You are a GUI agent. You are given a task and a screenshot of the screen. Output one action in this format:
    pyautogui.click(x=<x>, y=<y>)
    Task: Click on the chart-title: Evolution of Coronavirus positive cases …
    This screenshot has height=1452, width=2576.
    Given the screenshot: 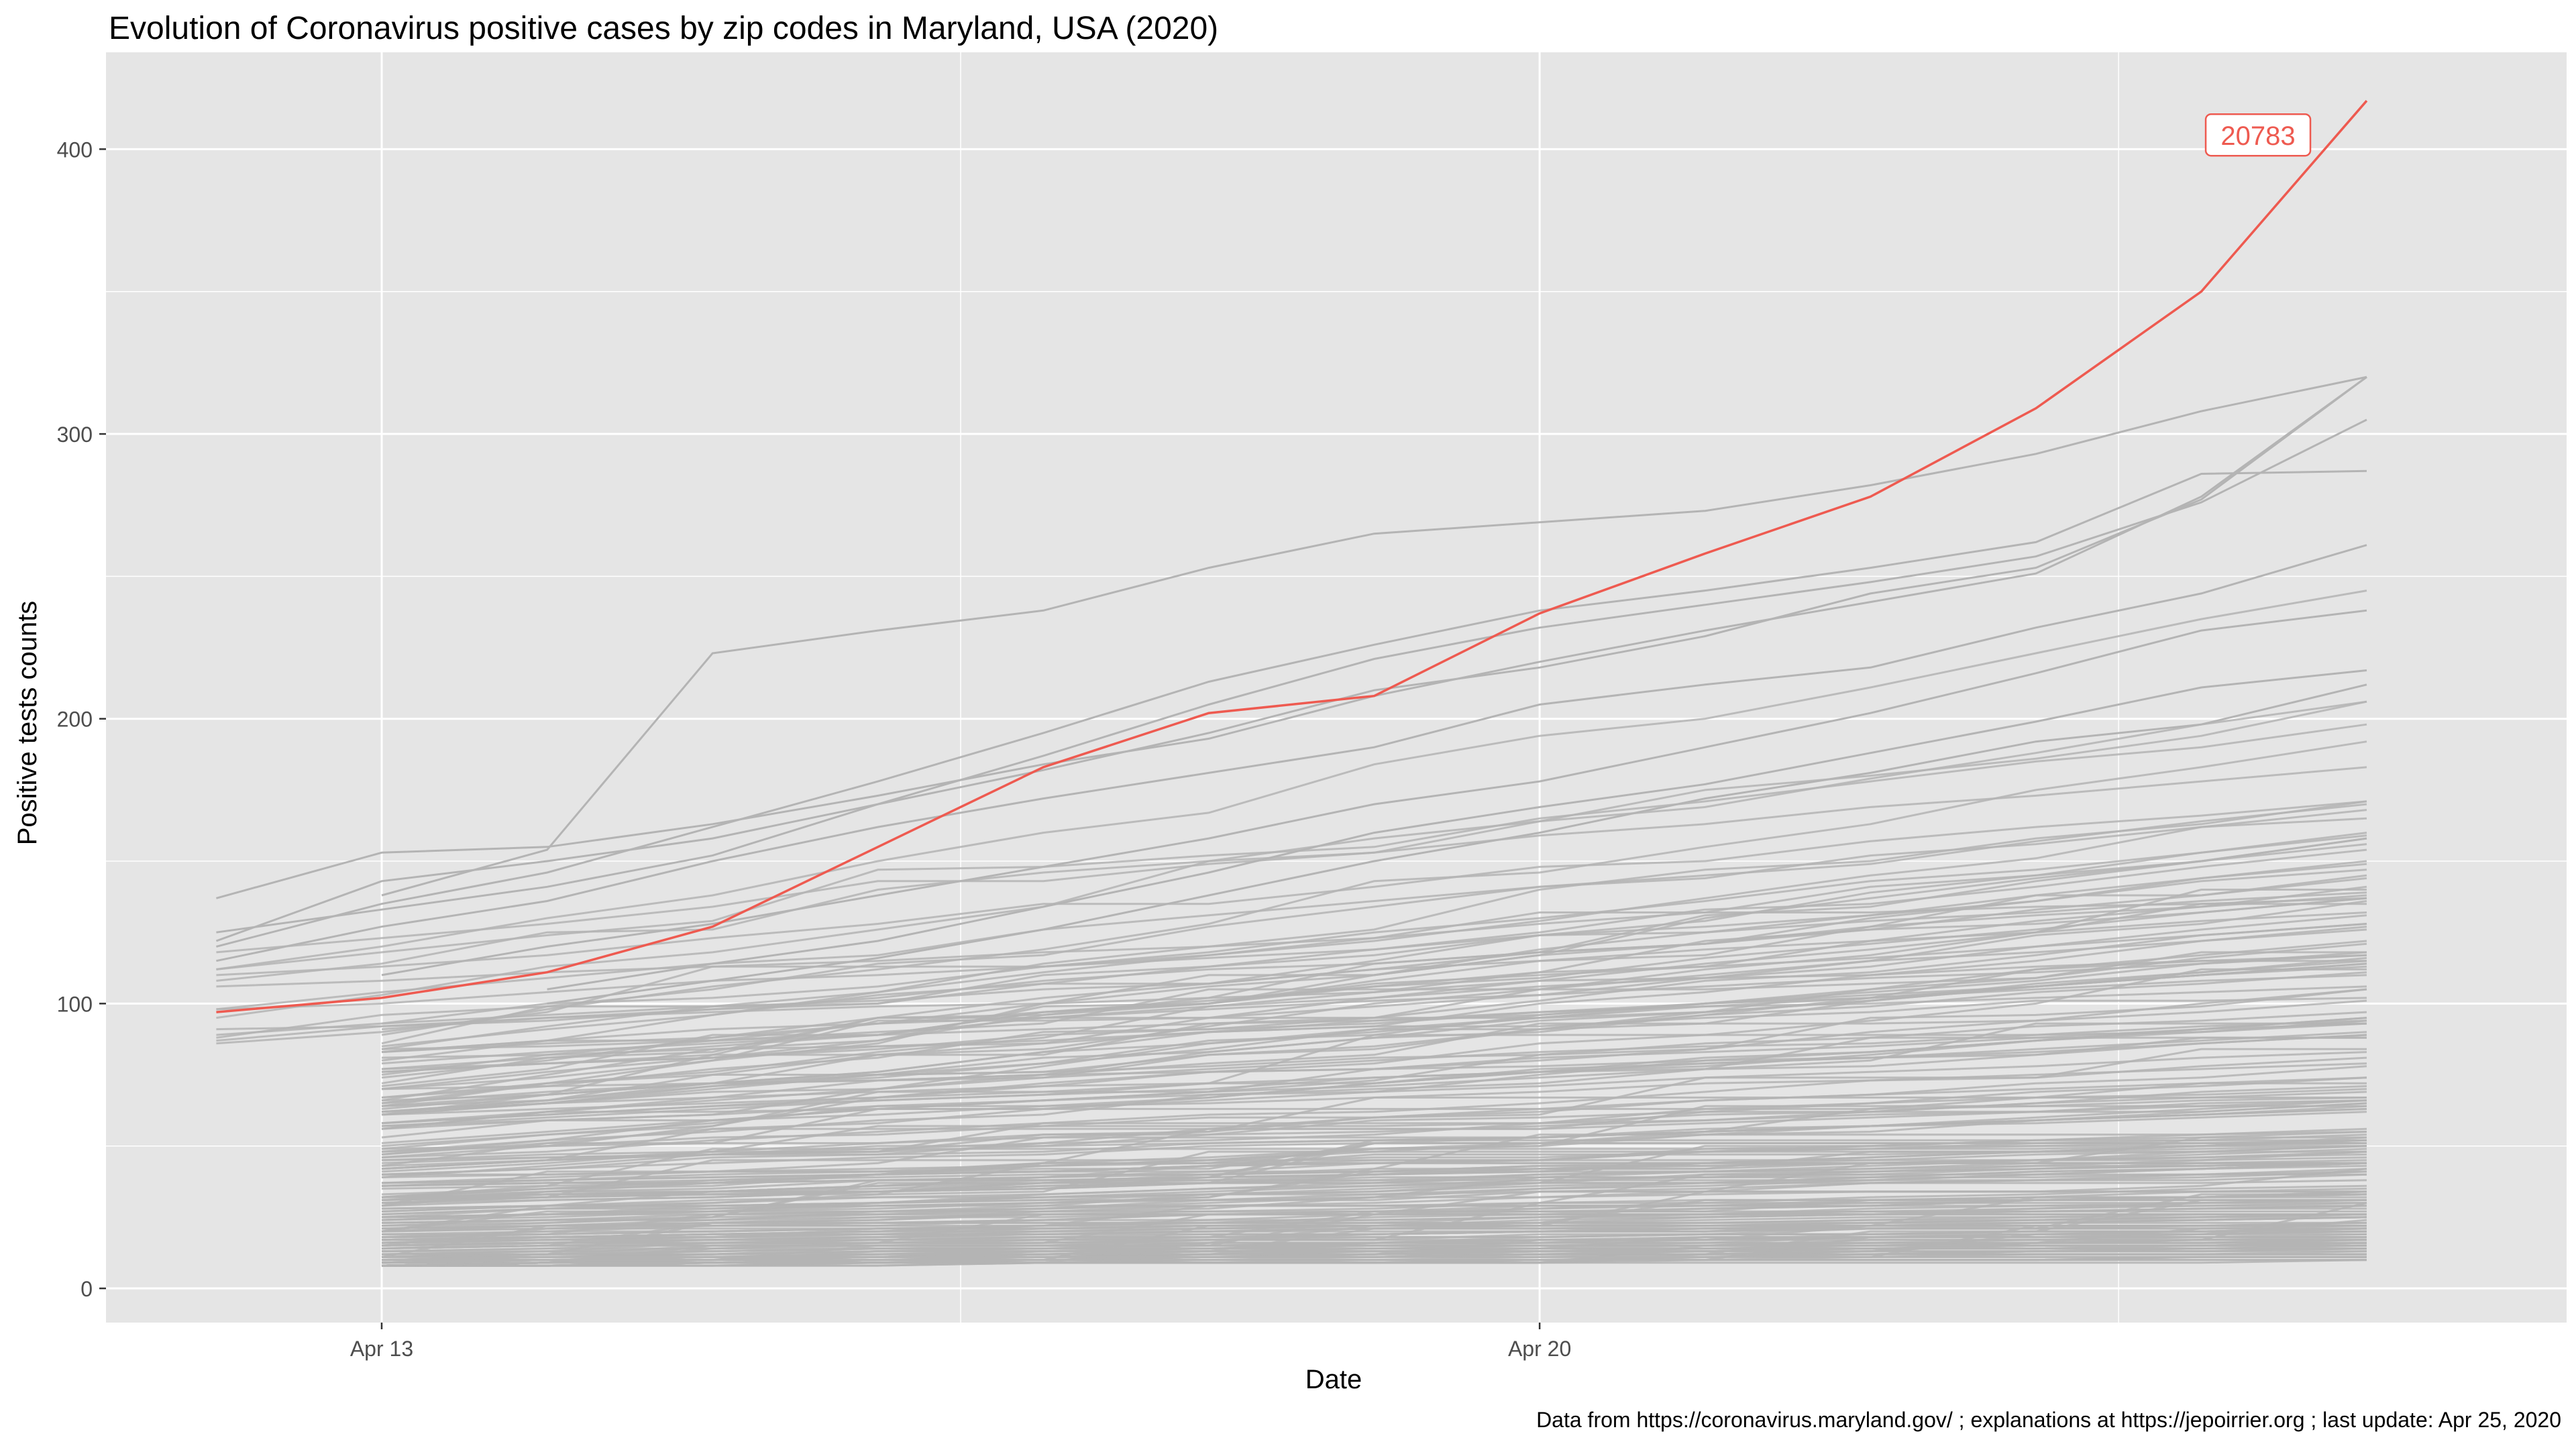 What is the action you would take?
    pyautogui.click(x=663, y=28)
    